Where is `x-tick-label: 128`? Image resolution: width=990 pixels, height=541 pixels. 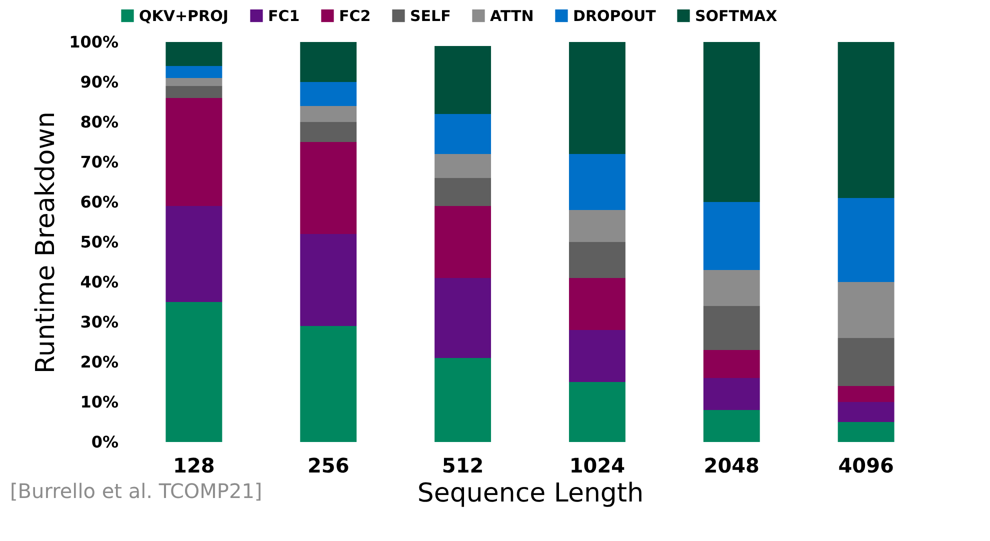
x-tick-label: 128 is located at coordinates (194, 466).